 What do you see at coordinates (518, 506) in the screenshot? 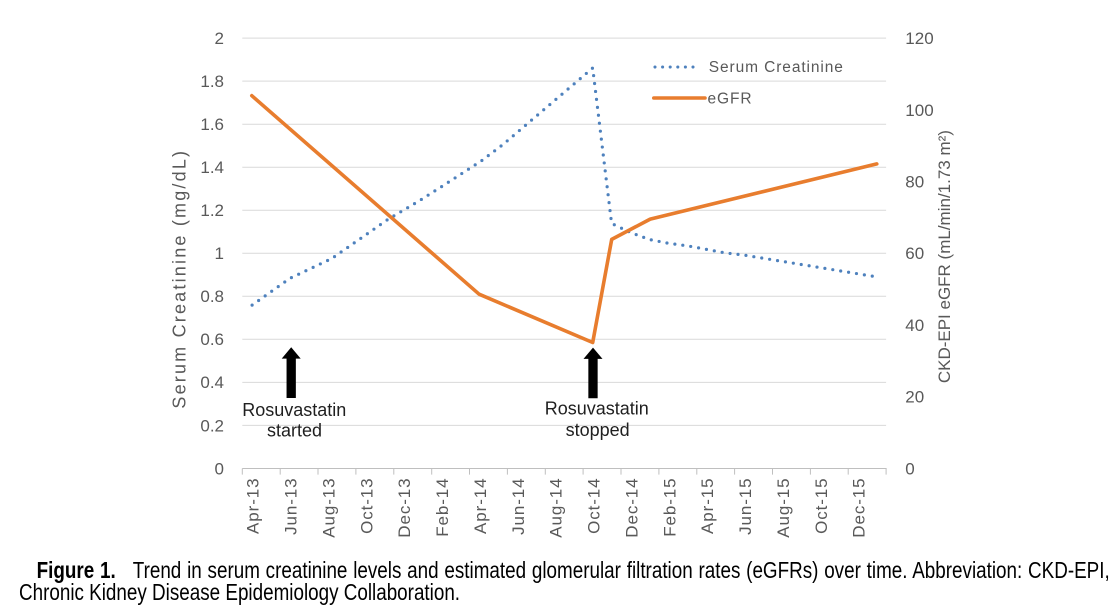
I see `svg-text: Jun-14` at bounding box center [518, 506].